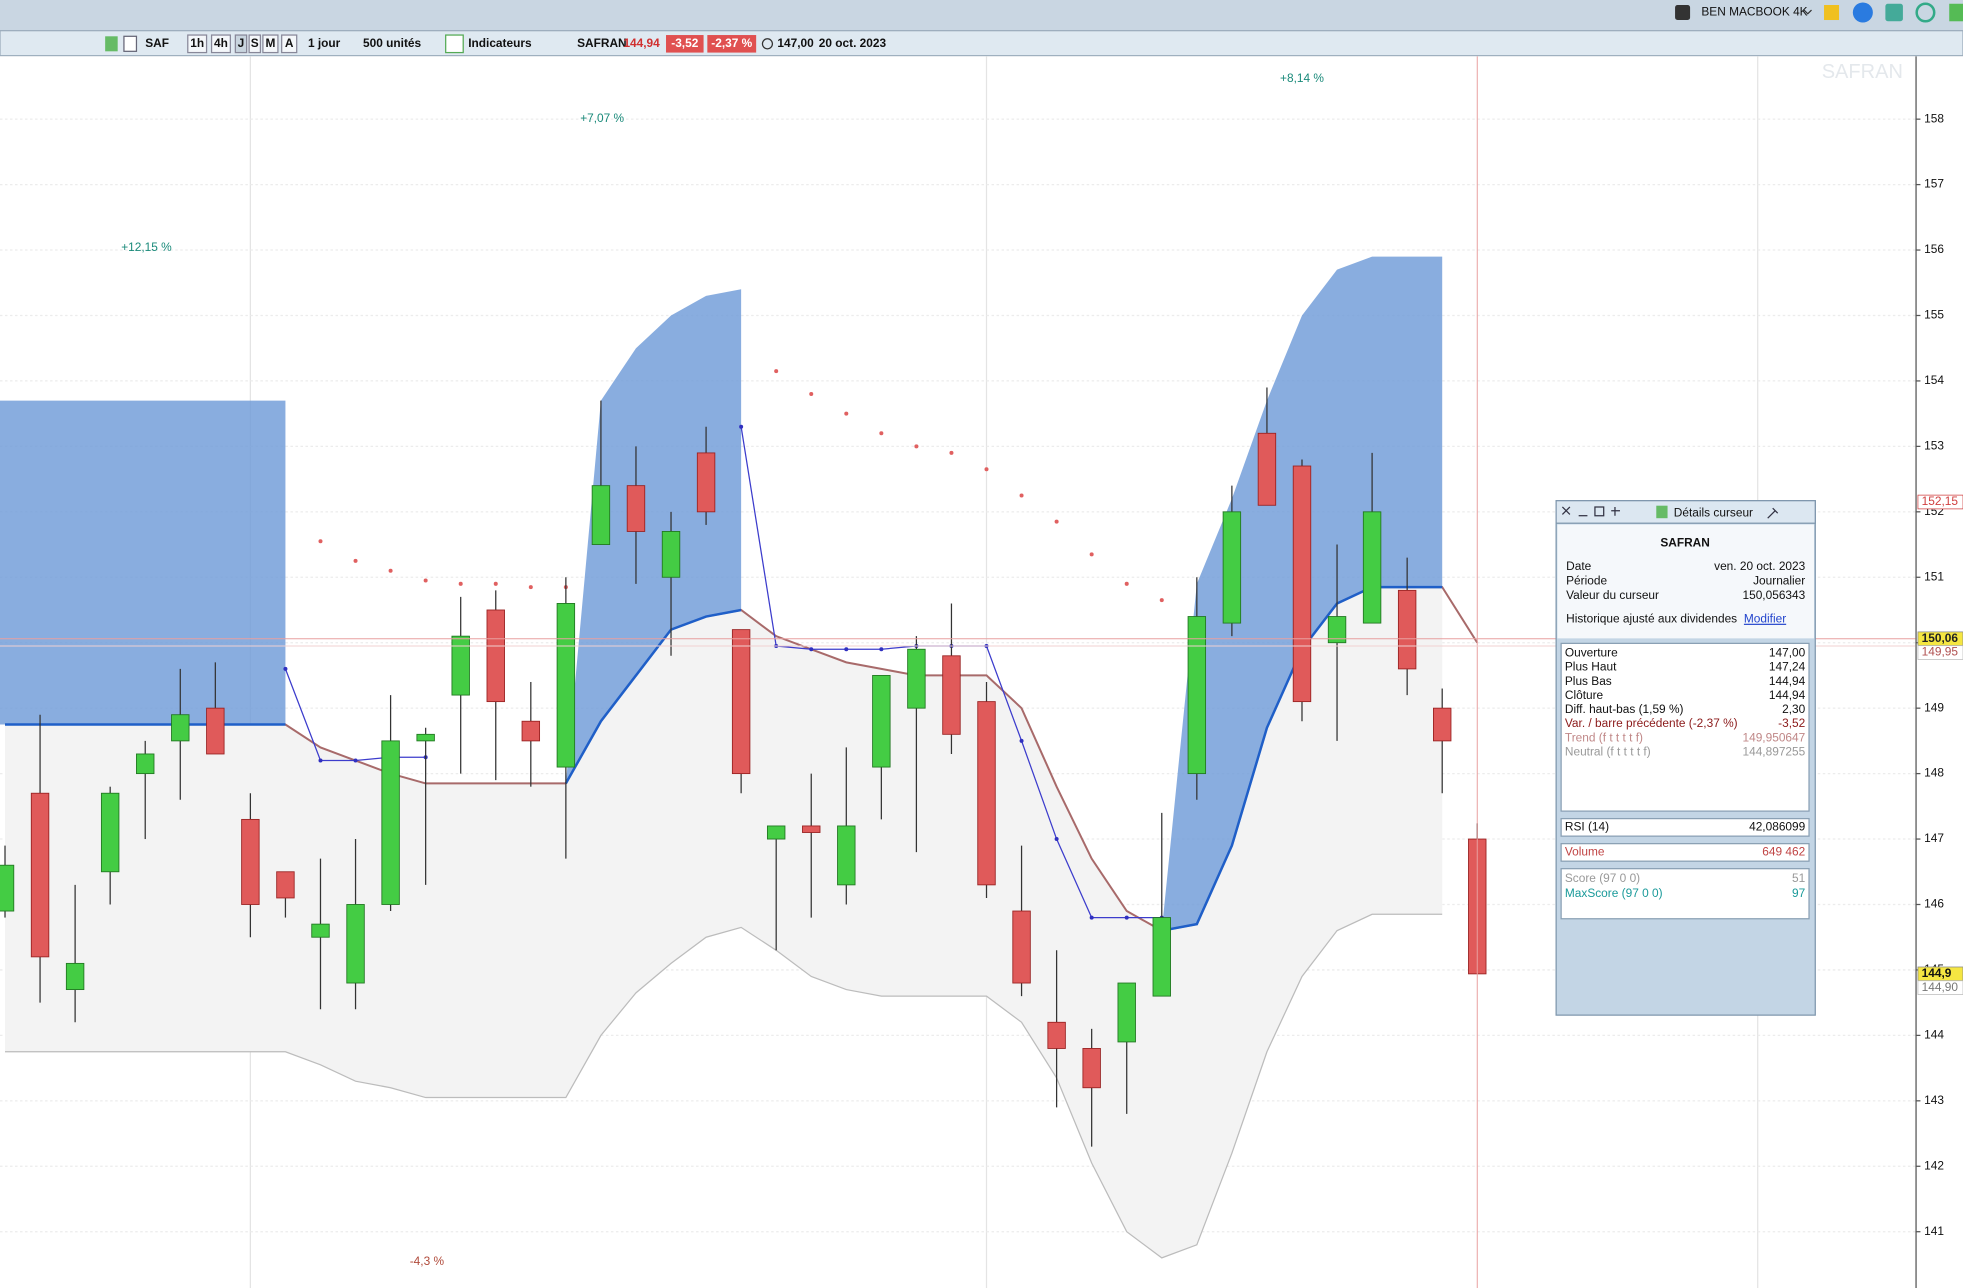 This screenshot has width=1963, height=1288. I want to click on top-bar, so click(981, 15).